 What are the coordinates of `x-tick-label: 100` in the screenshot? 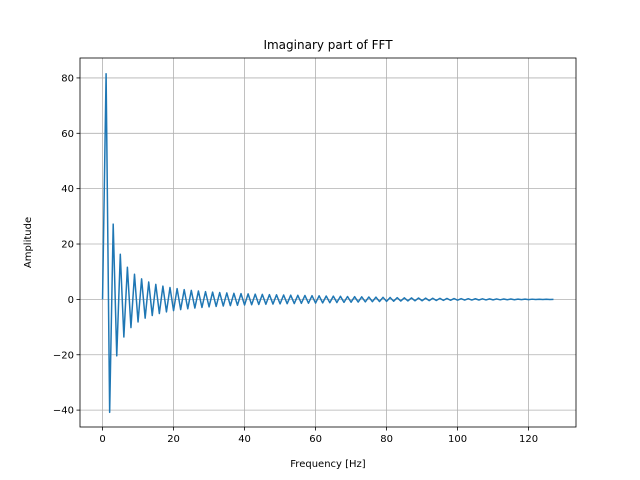 It's located at (457, 439).